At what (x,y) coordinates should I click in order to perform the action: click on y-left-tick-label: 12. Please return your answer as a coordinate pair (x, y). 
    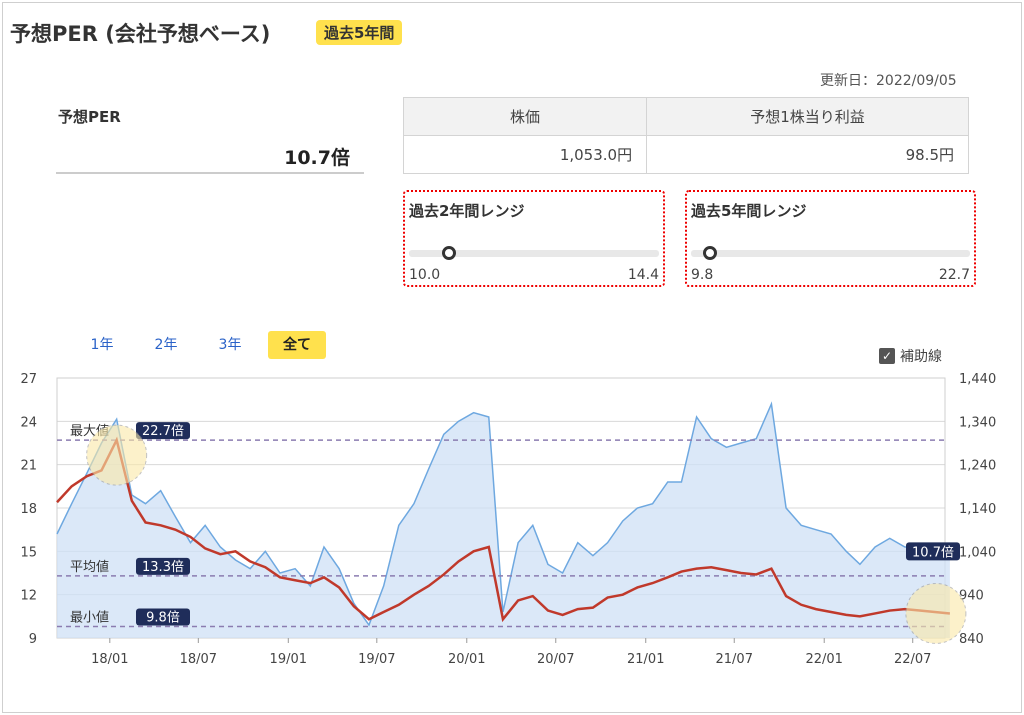
    Looking at the image, I should click on (28, 596).